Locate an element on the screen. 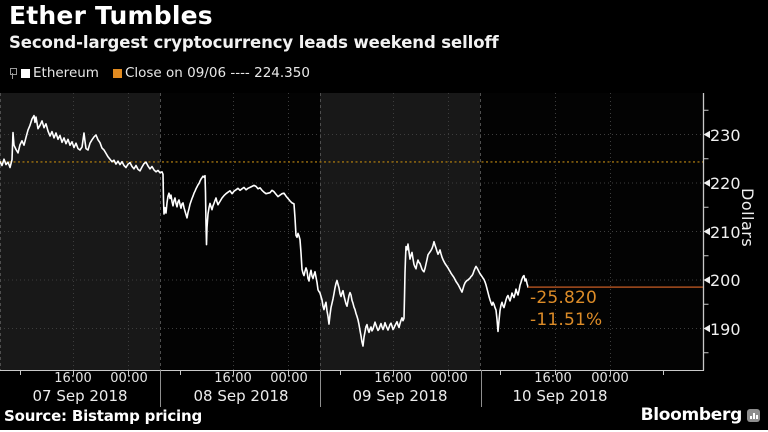 This screenshot has height=432, width=768. legend-item-ethereum: Ethereum is located at coordinates (60, 73).